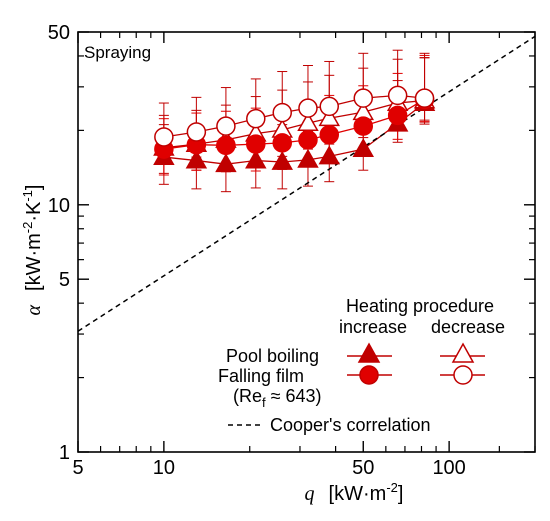  Describe the element at coordinates (64, 453) in the screenshot. I see `y-tick-label: 1` at that location.